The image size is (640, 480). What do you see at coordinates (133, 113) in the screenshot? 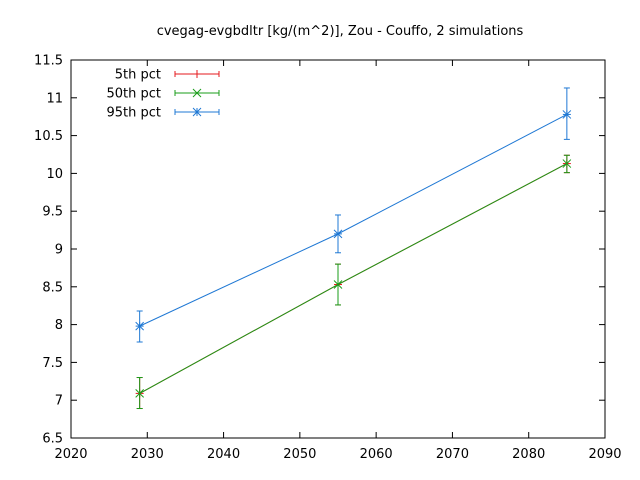
I see `legend-label: 95th pct` at bounding box center [133, 113].